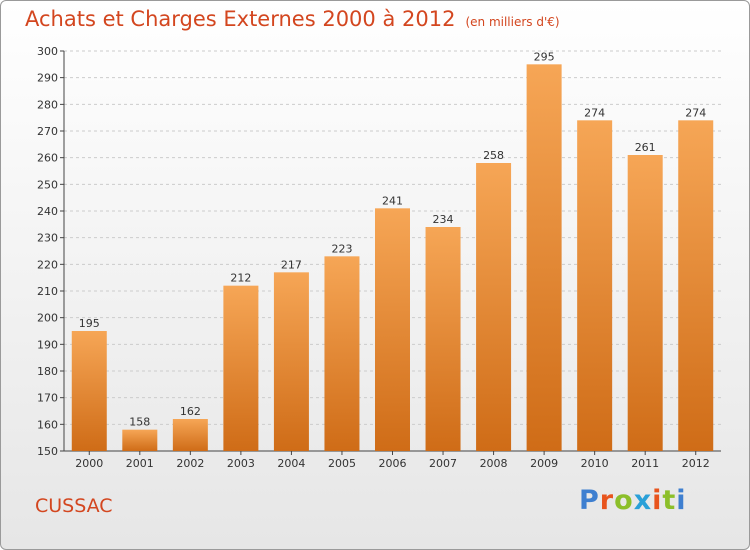  What do you see at coordinates (291, 264) in the screenshot?
I see `value-label-2004: 217` at bounding box center [291, 264].